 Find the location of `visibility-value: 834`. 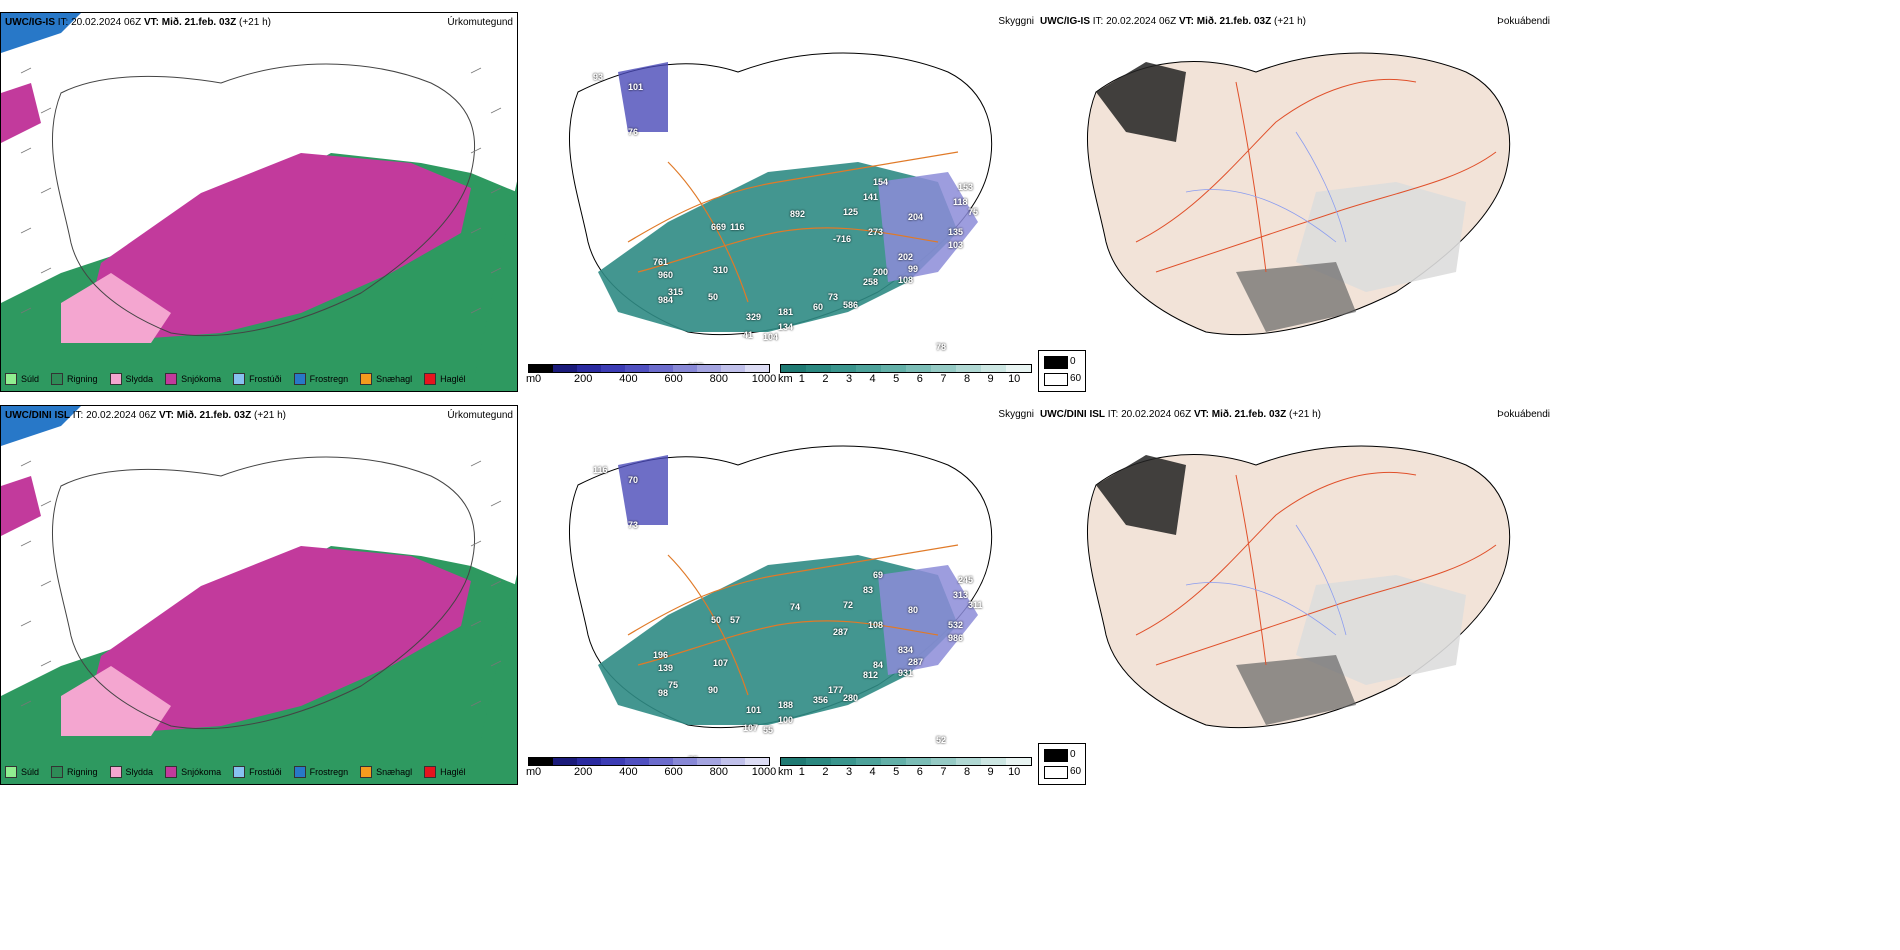

visibility-value: 834 is located at coordinates (906, 650).